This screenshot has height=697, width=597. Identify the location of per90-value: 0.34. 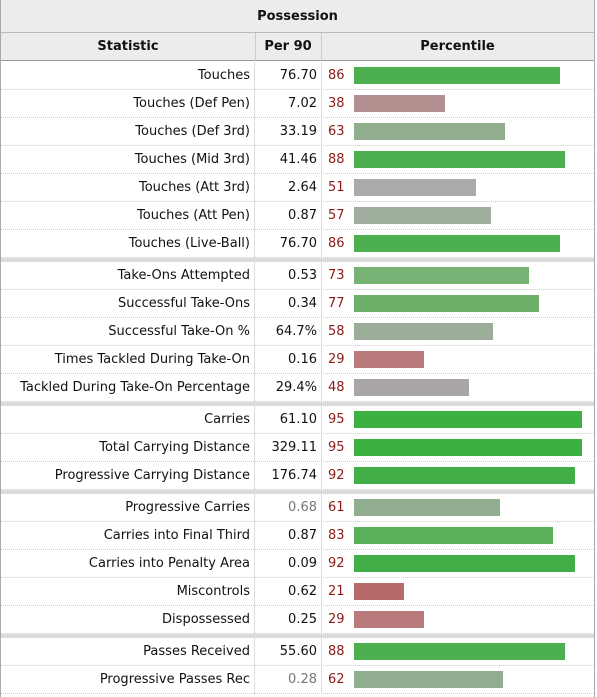
(302, 303).